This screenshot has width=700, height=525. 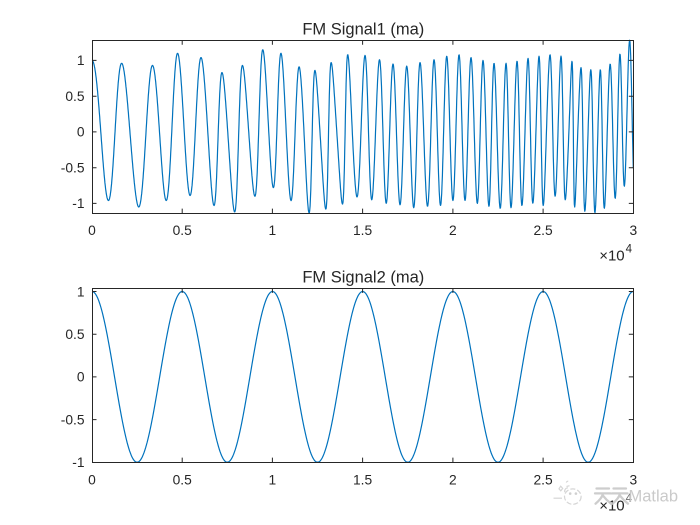 What do you see at coordinates (363, 278) in the screenshot?
I see `svg-text: FM Signal2 (ma)` at bounding box center [363, 278].